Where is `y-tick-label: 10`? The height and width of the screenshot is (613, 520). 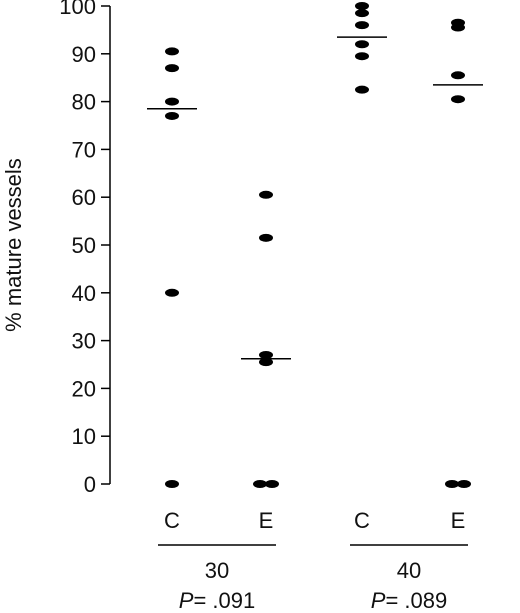
y-tick-label: 10 is located at coordinates (84, 436).